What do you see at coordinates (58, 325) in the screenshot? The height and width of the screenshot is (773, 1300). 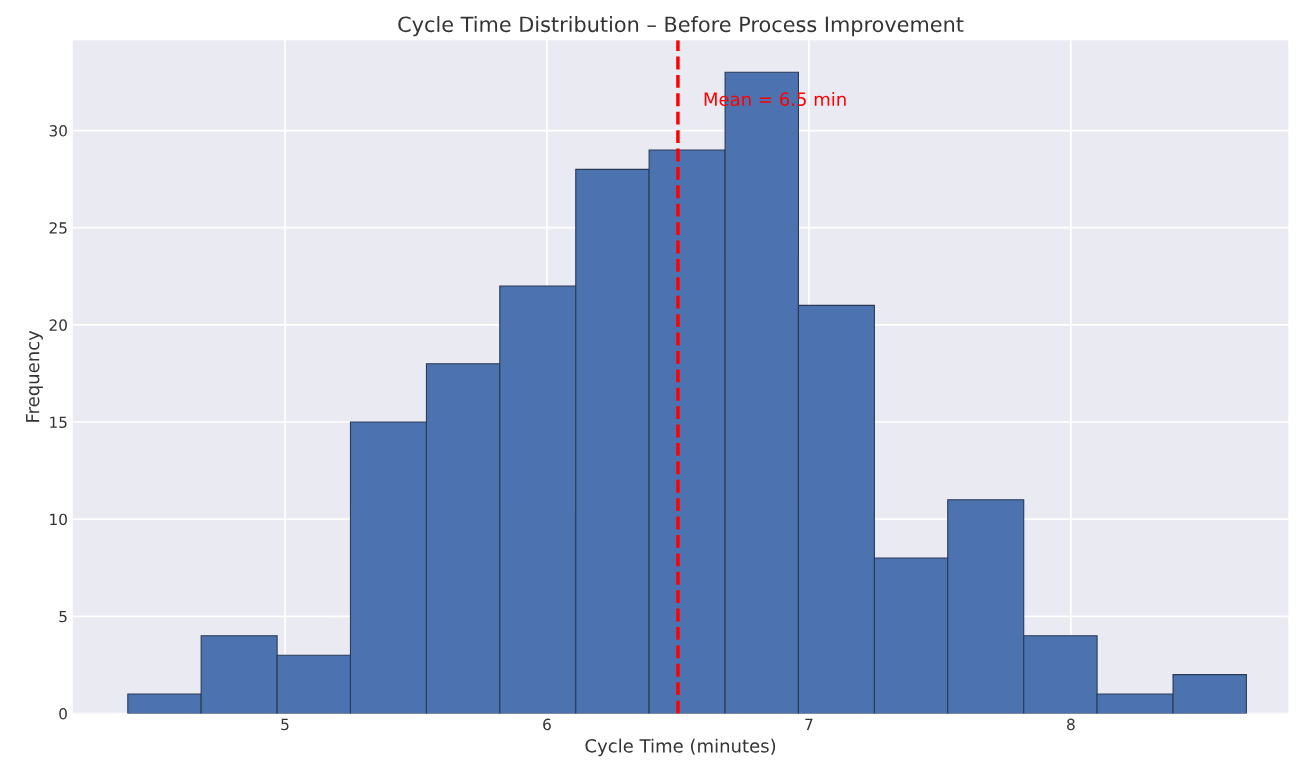 I see `y-tick-label: 20` at bounding box center [58, 325].